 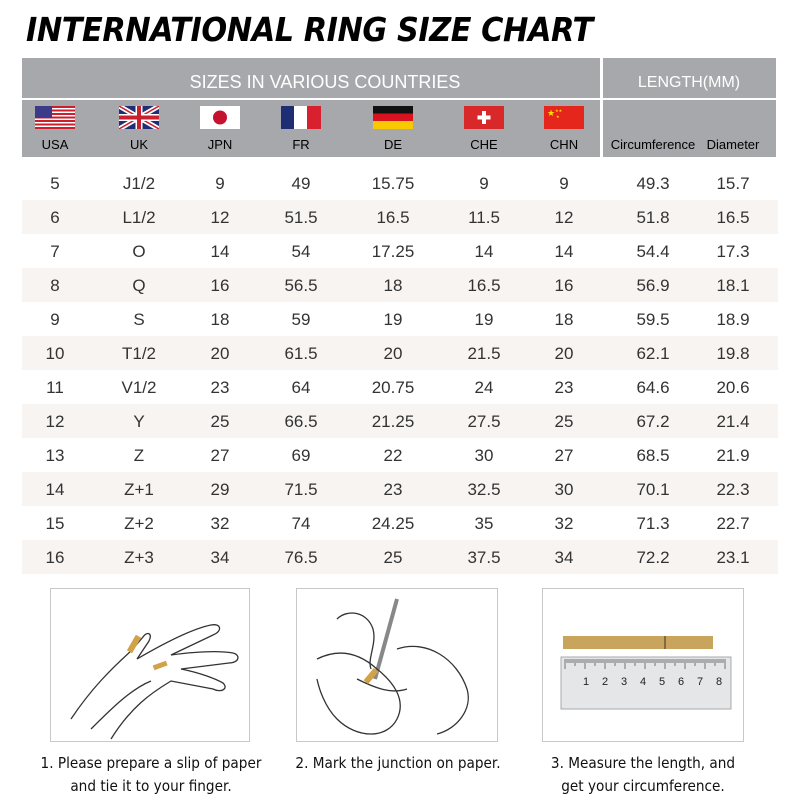 I want to click on cell-che: 37.5, so click(x=484, y=557).